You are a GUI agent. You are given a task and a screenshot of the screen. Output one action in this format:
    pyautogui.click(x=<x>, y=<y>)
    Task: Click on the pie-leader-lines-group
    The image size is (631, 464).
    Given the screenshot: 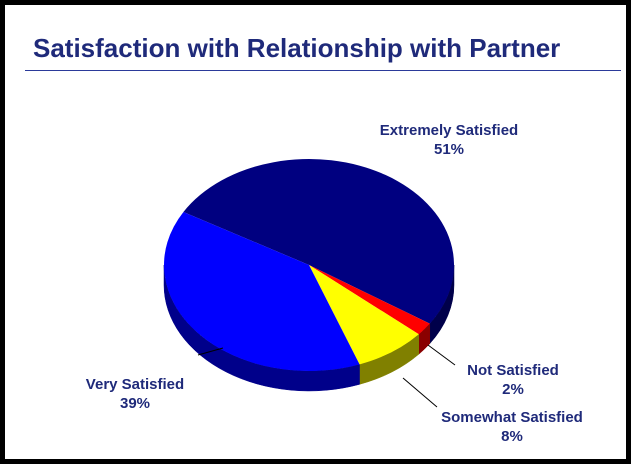 What is the action you would take?
    pyautogui.click(x=326, y=376)
    